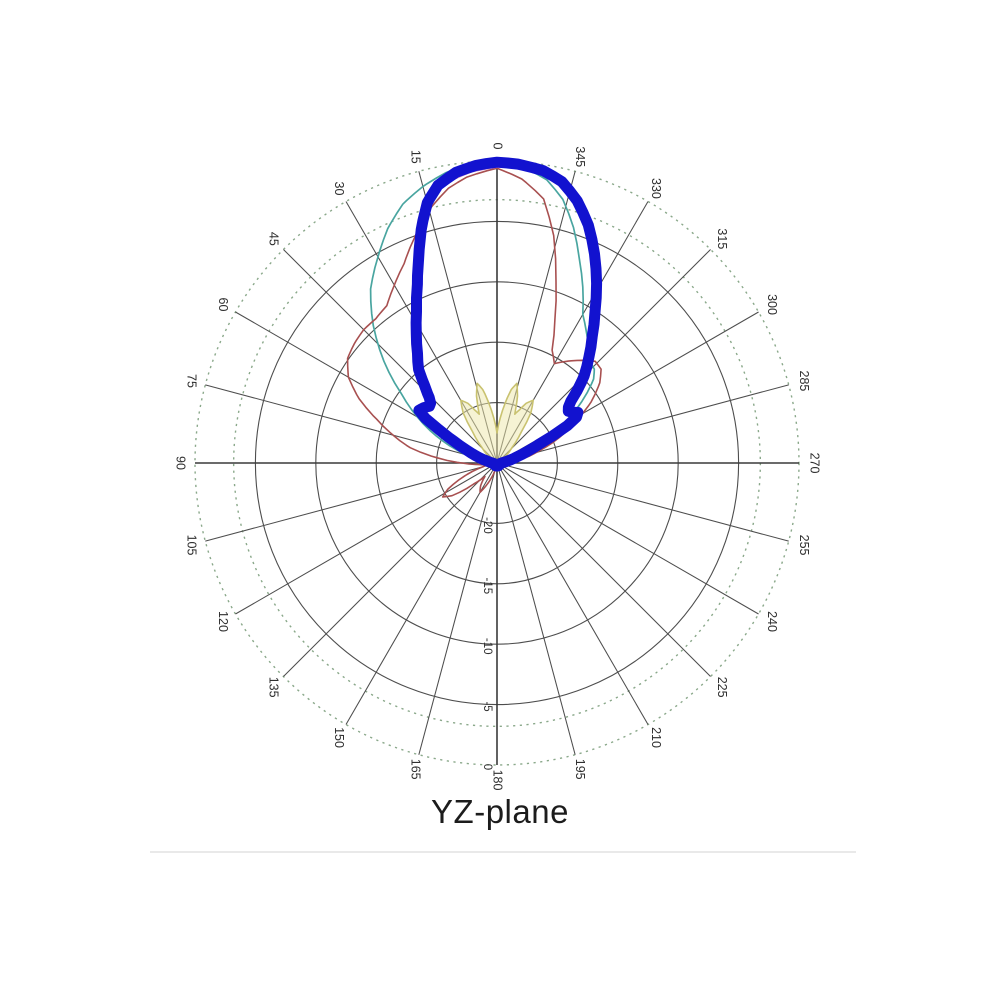 This screenshot has width=1000, height=1000. Describe the element at coordinates (503, 852) in the screenshot. I see `bottom-divider` at that location.